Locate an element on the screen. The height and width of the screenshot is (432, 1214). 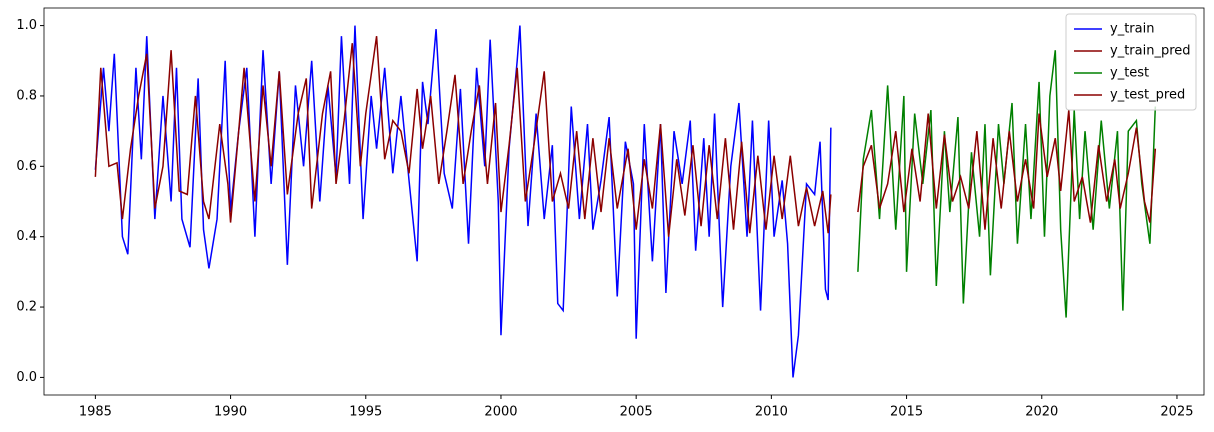
y-tick-label: 1.0 is located at coordinates (26, 25).